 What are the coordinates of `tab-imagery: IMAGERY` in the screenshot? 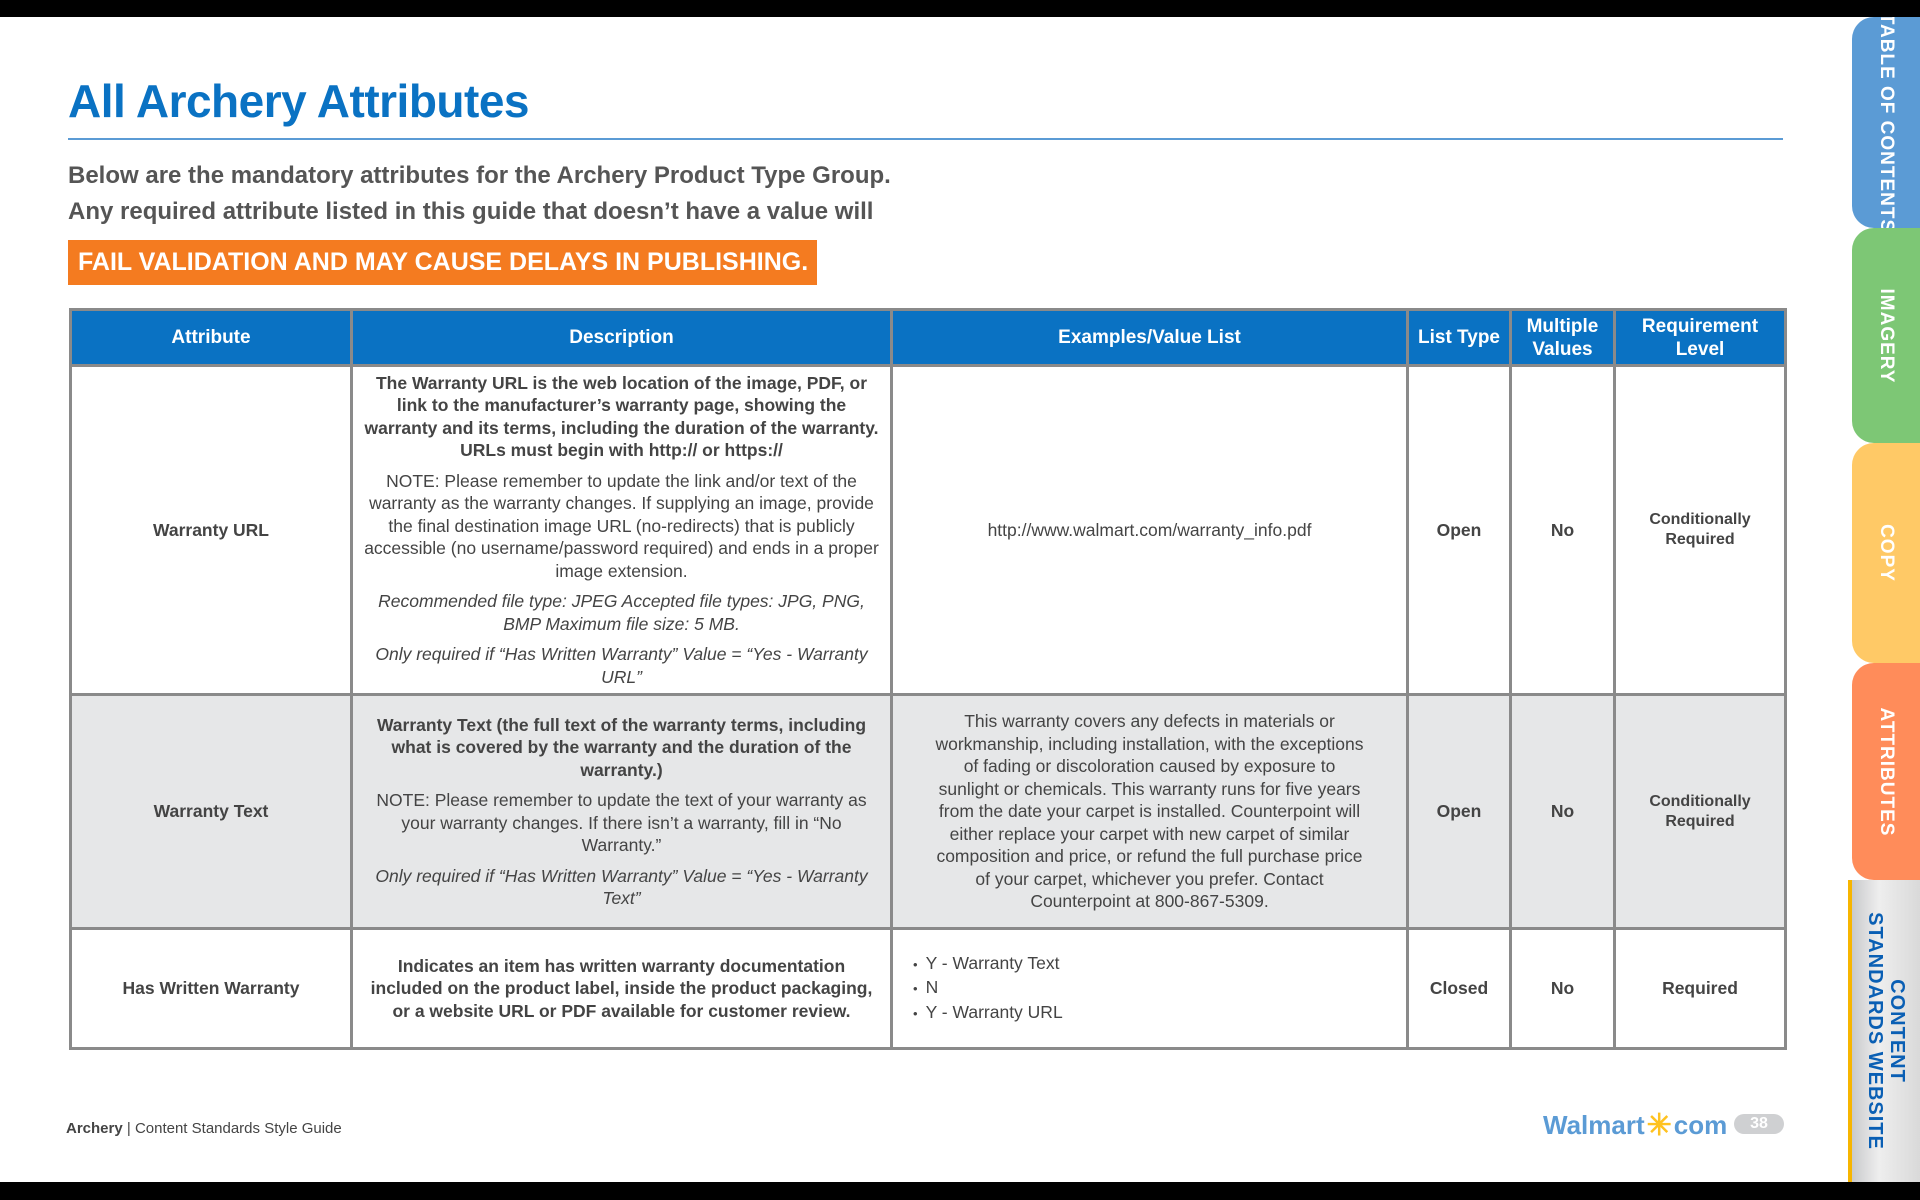 It's located at (1886, 335).